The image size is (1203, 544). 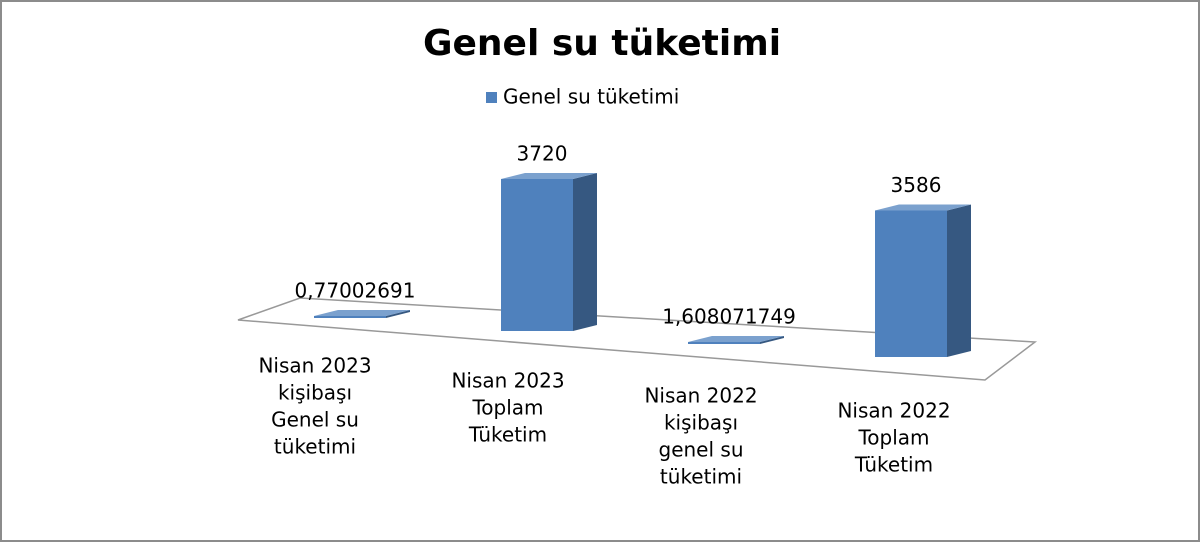 What do you see at coordinates (602, 43) in the screenshot?
I see `chart-title: Genel su tüketimi` at bounding box center [602, 43].